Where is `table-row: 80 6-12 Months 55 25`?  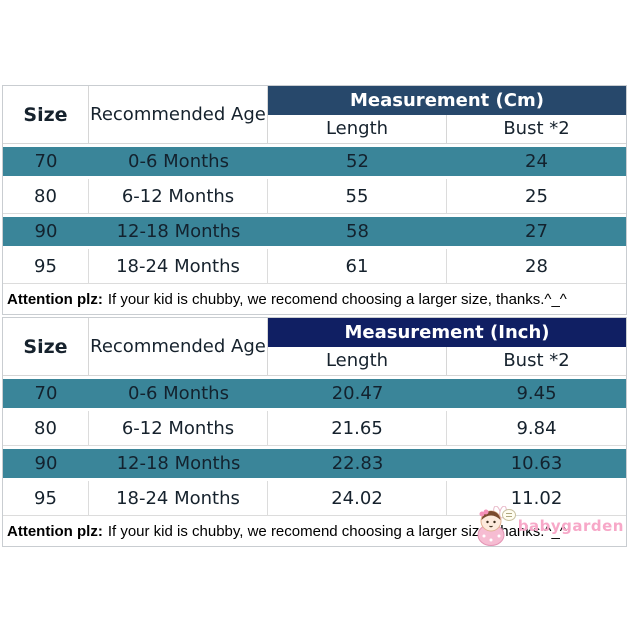 table-row: 80 6-12 Months 55 25 is located at coordinates (314, 196).